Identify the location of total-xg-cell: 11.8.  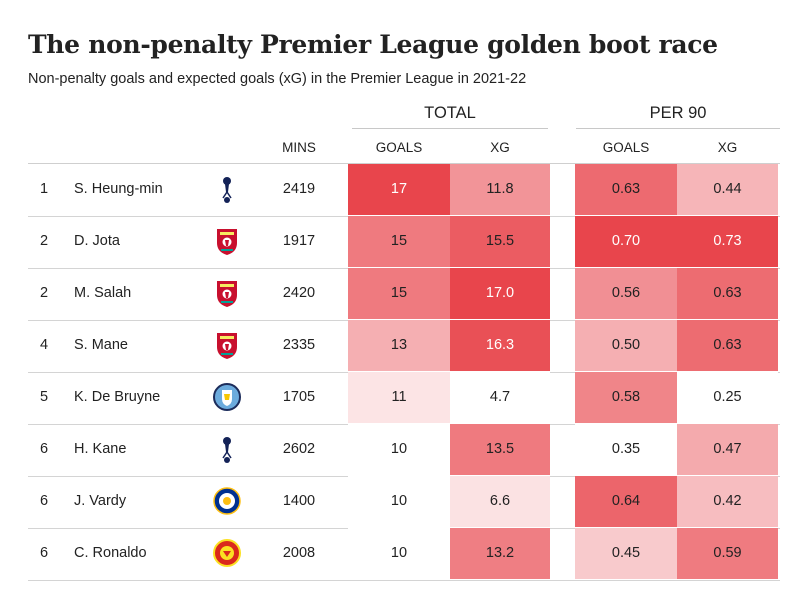
(500, 189).